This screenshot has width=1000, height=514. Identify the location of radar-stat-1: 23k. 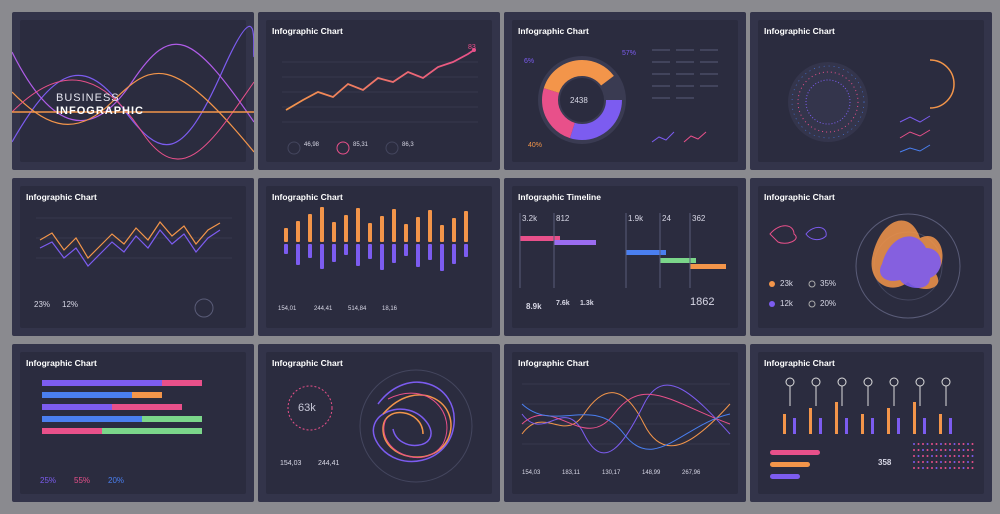
(786, 283).